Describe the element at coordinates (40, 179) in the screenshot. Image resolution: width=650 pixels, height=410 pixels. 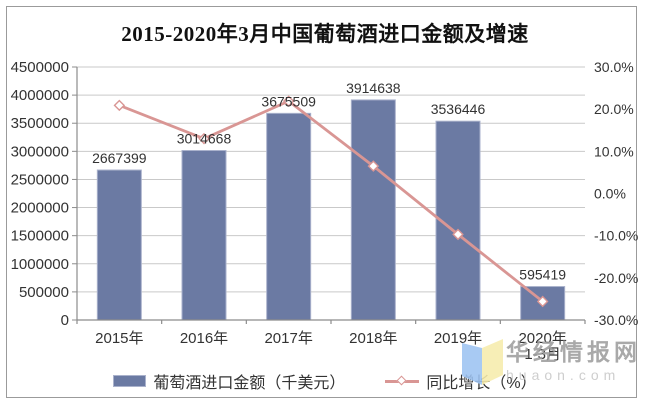
I see `y-axis-left-tick-label: 2500000` at that location.